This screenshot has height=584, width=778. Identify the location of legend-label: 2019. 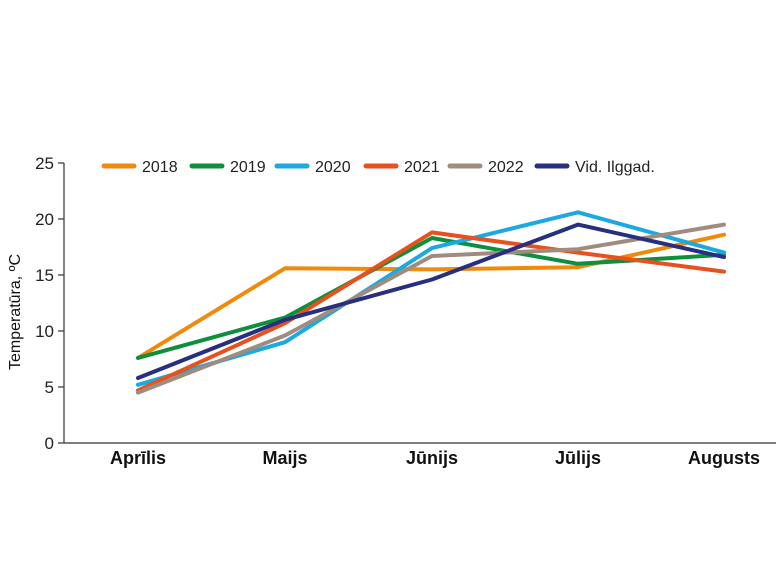
(248, 167).